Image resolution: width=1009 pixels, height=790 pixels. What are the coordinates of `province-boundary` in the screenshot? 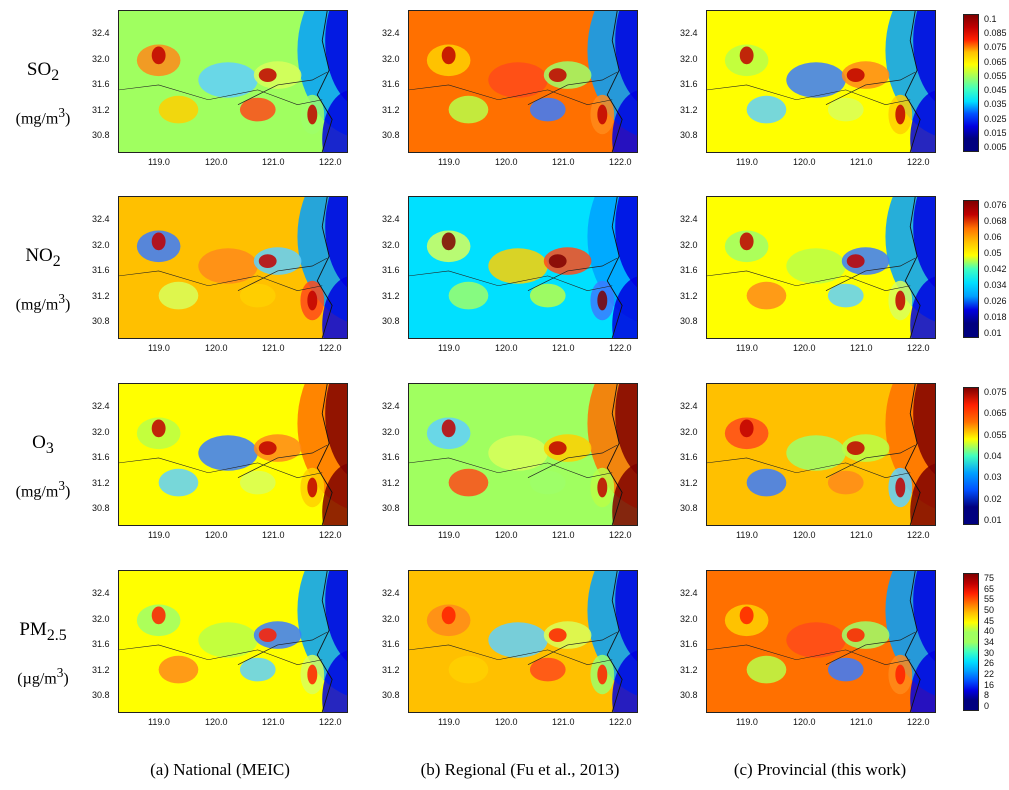 It's located at (511, 654).